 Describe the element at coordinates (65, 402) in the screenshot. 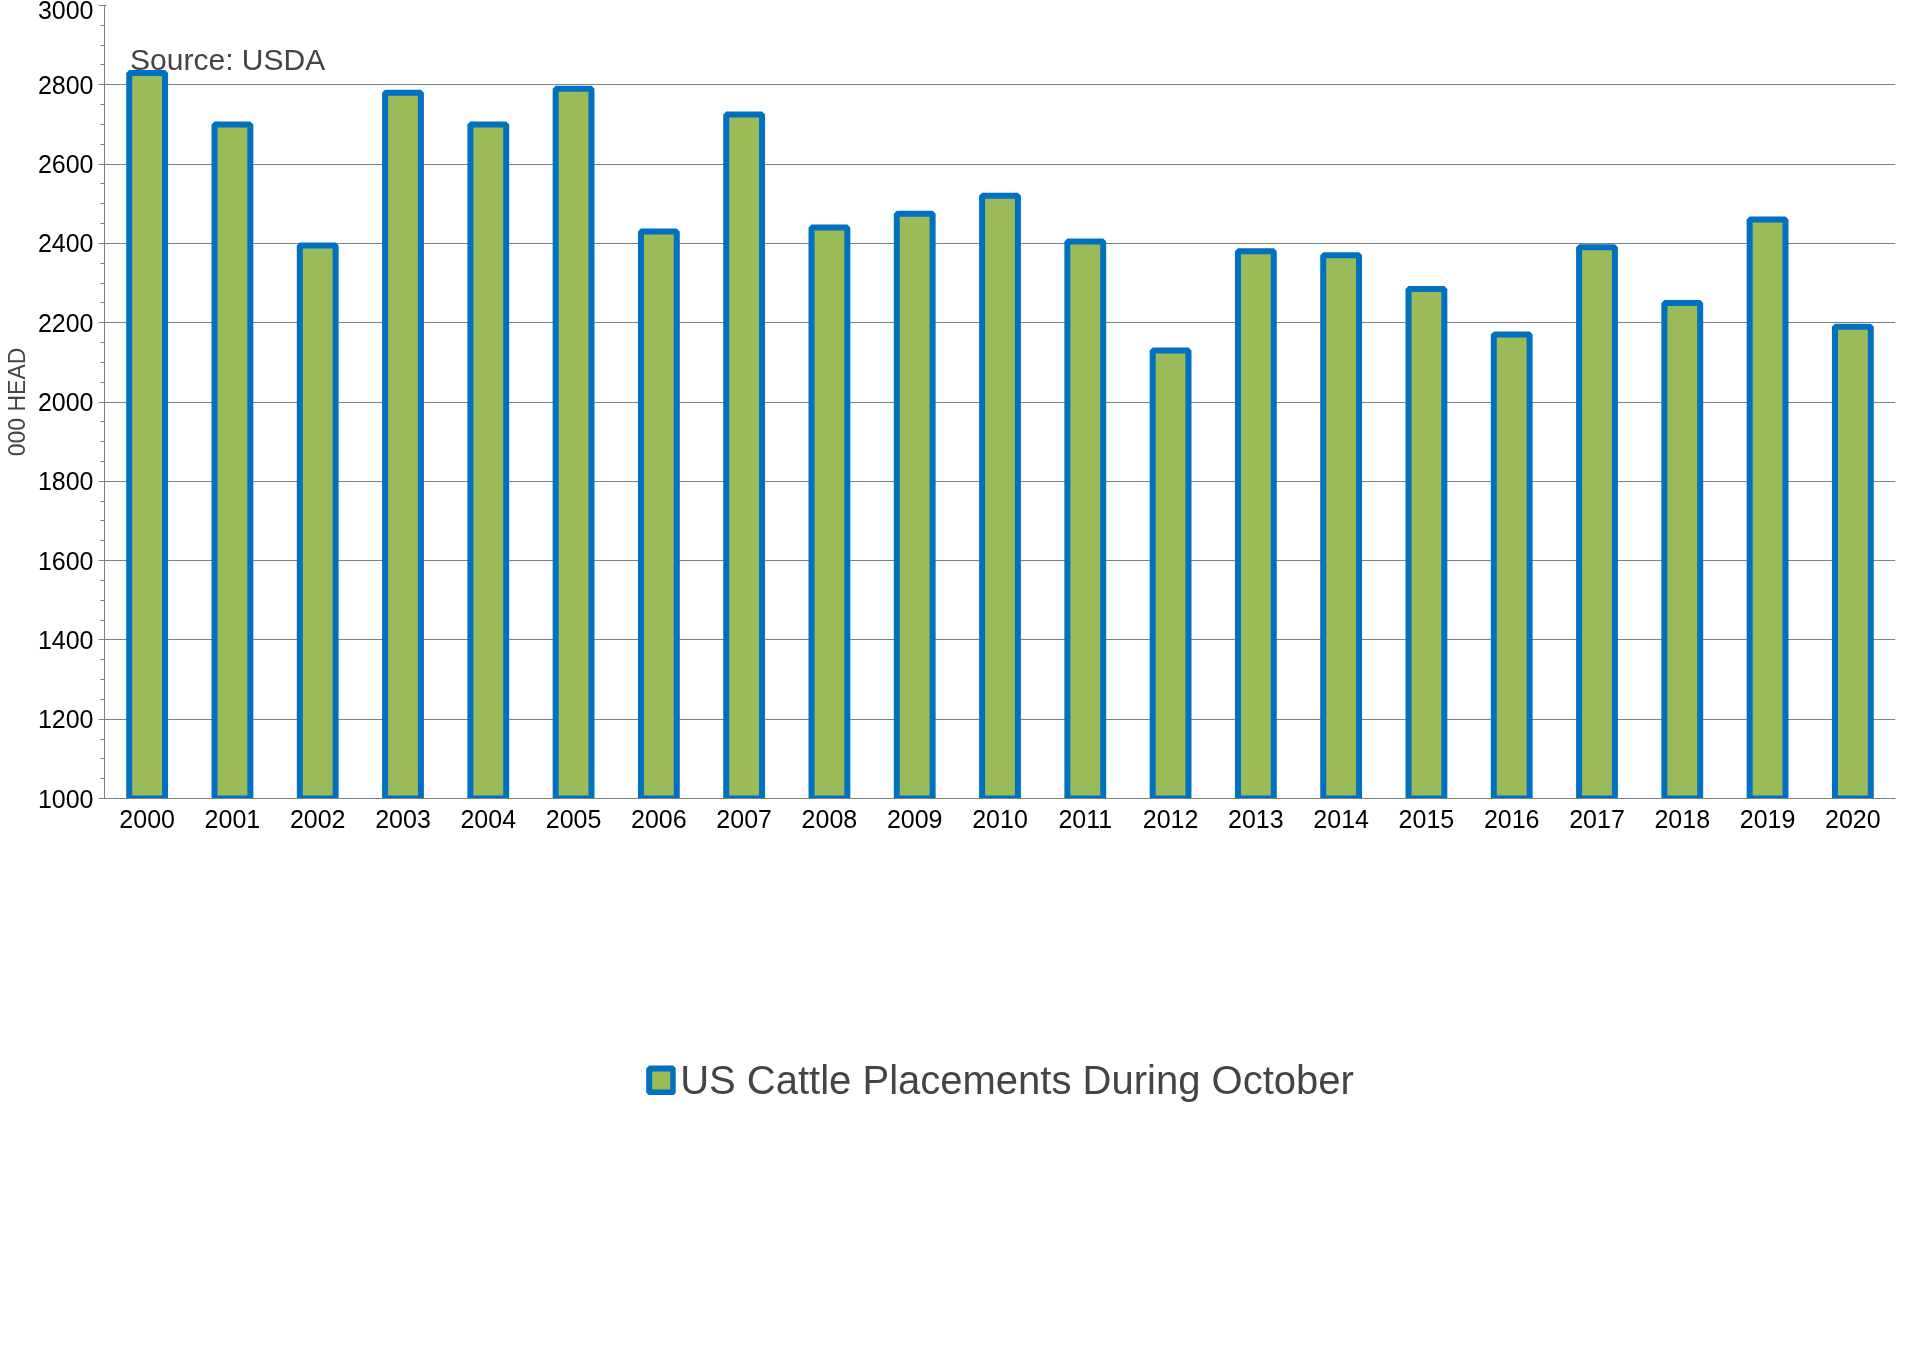

I see `y-tick-label: 2000` at that location.